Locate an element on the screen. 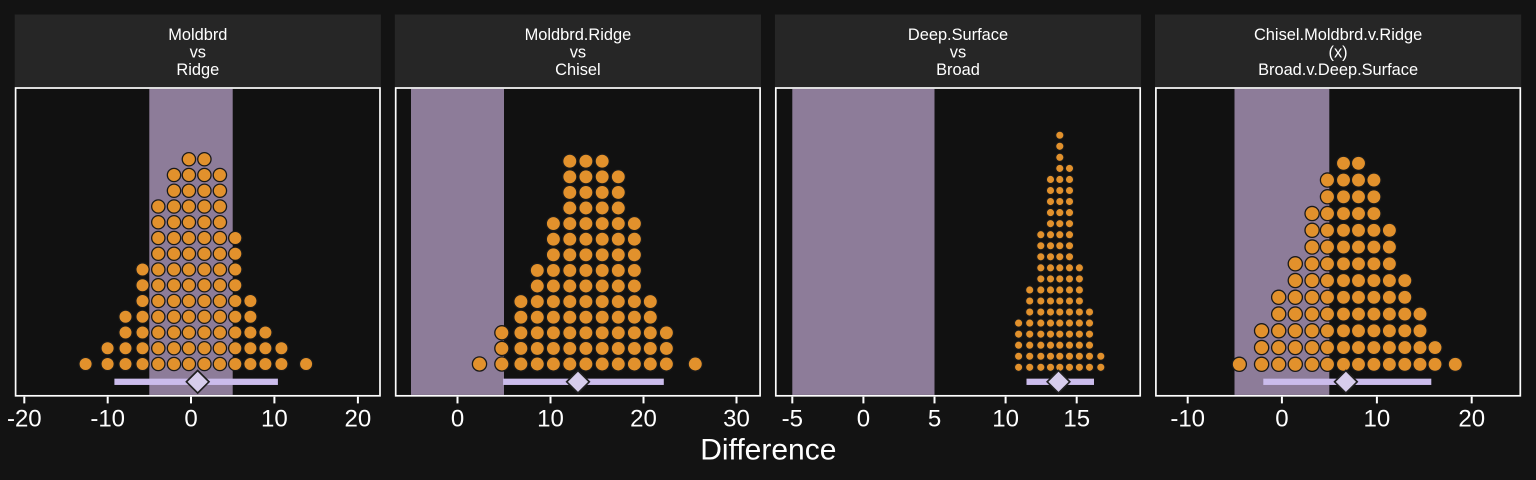  svg-text: Deep.Surface is located at coordinates (958, 35).